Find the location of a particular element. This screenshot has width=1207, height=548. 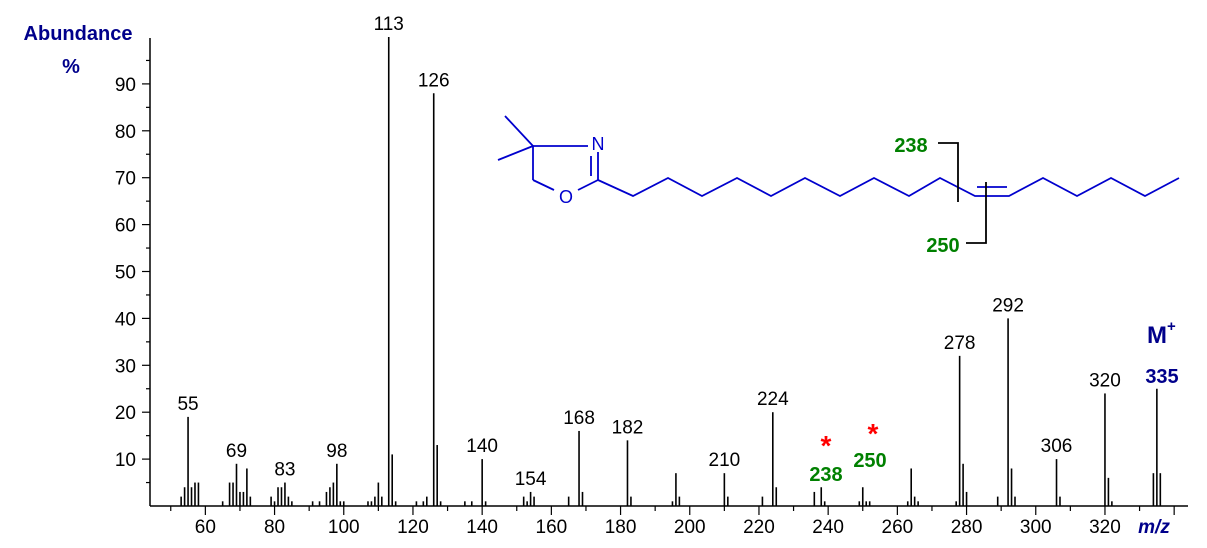

atom-o: O is located at coordinates (566, 197).